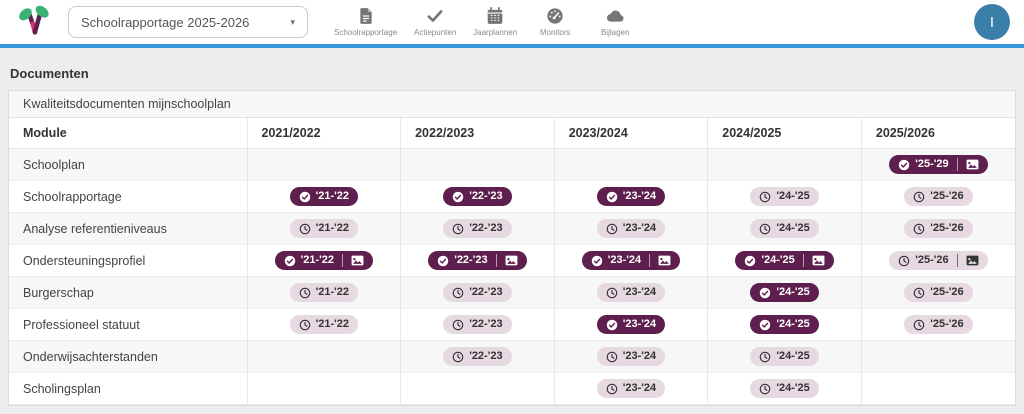 Image resolution: width=1024 pixels, height=414 pixels. What do you see at coordinates (128, 164) in the screenshot?
I see `module-name: Schoolplan` at bounding box center [128, 164].